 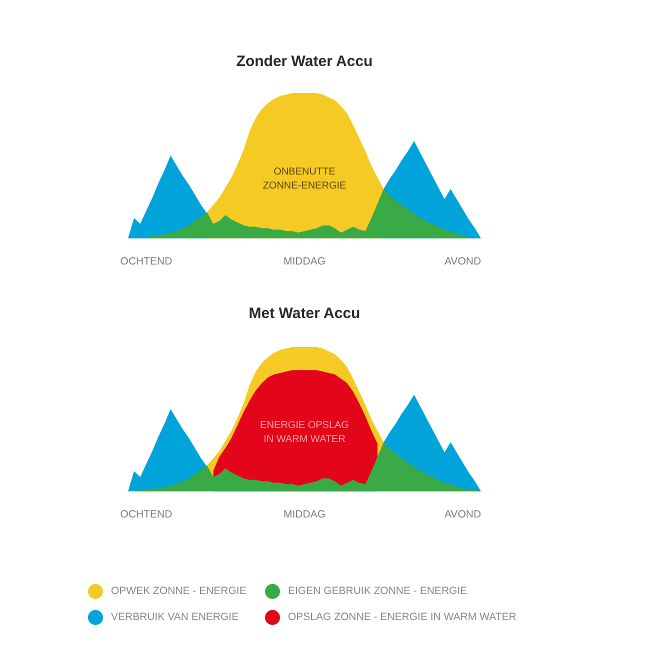 I want to click on annotation: ONBENUTTE ZONNE-ENERGIE, so click(x=304, y=179).